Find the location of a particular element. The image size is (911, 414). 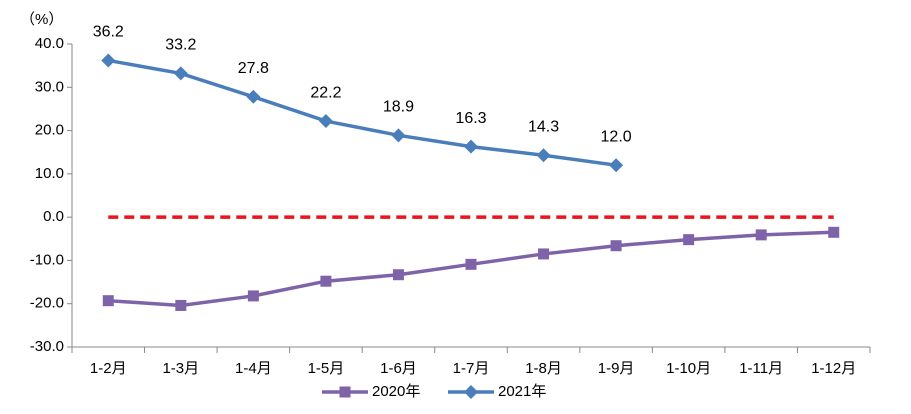

y-unit-label: （%） is located at coordinates (41, 19).